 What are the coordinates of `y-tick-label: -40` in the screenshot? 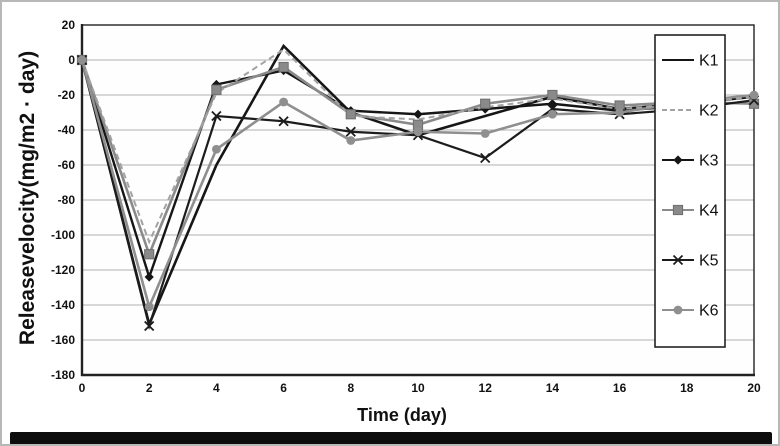 It's located at (67, 130).